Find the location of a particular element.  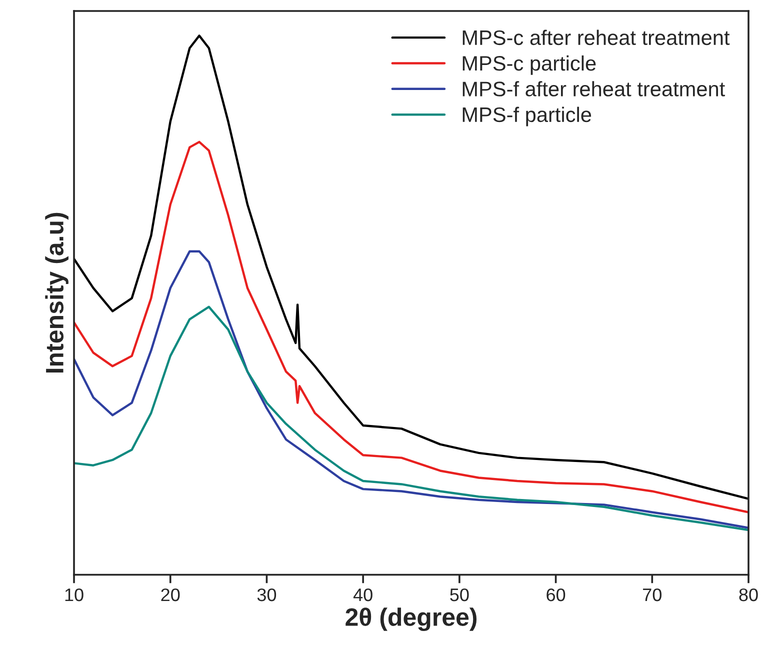

x-tick-label: 80 is located at coordinates (748, 595).